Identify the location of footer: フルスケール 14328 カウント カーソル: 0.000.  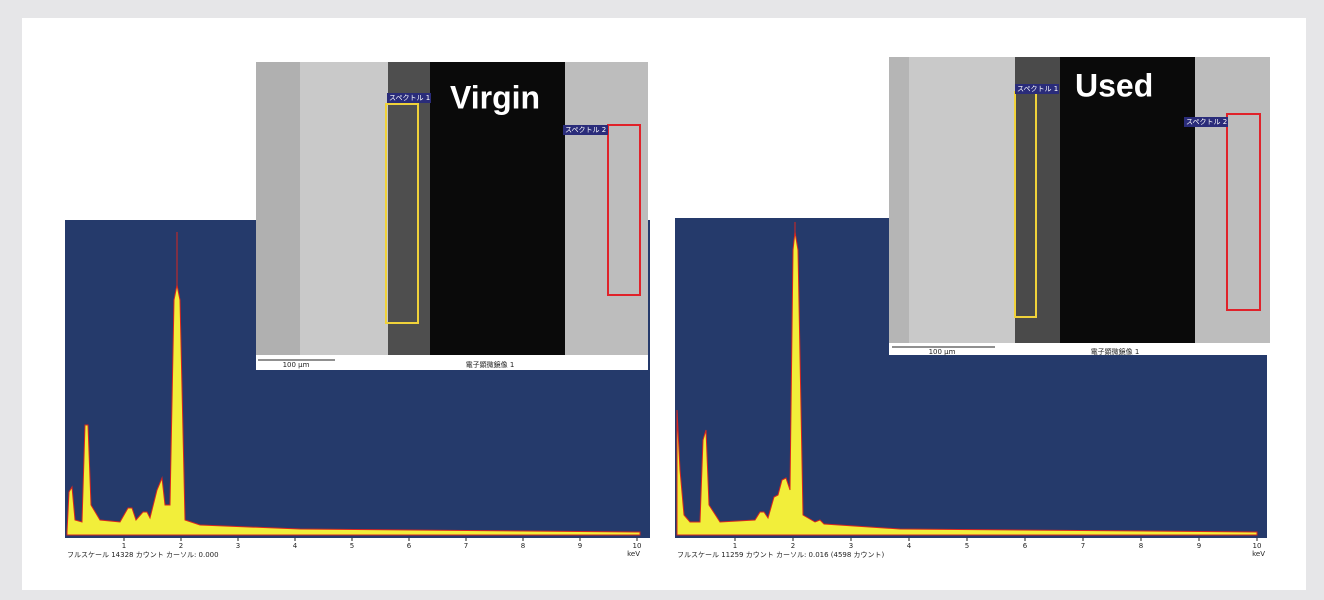
(143, 555).